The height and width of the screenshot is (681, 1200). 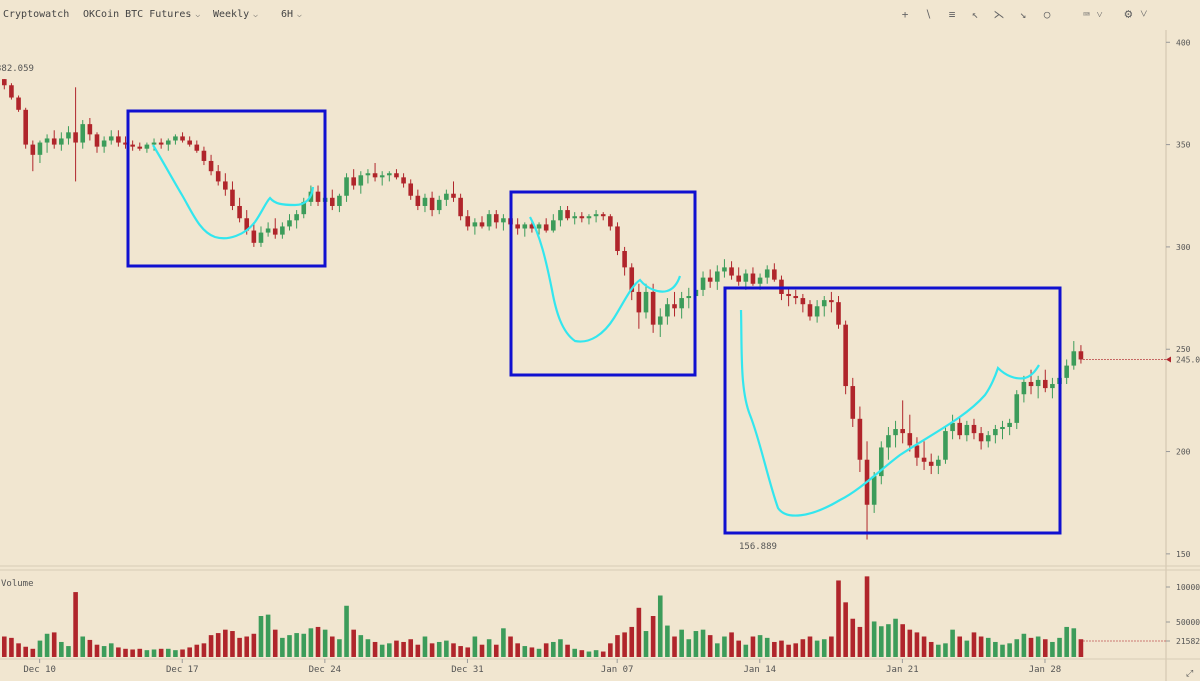 I want to click on interval-text: 6H, so click(x=287, y=14).